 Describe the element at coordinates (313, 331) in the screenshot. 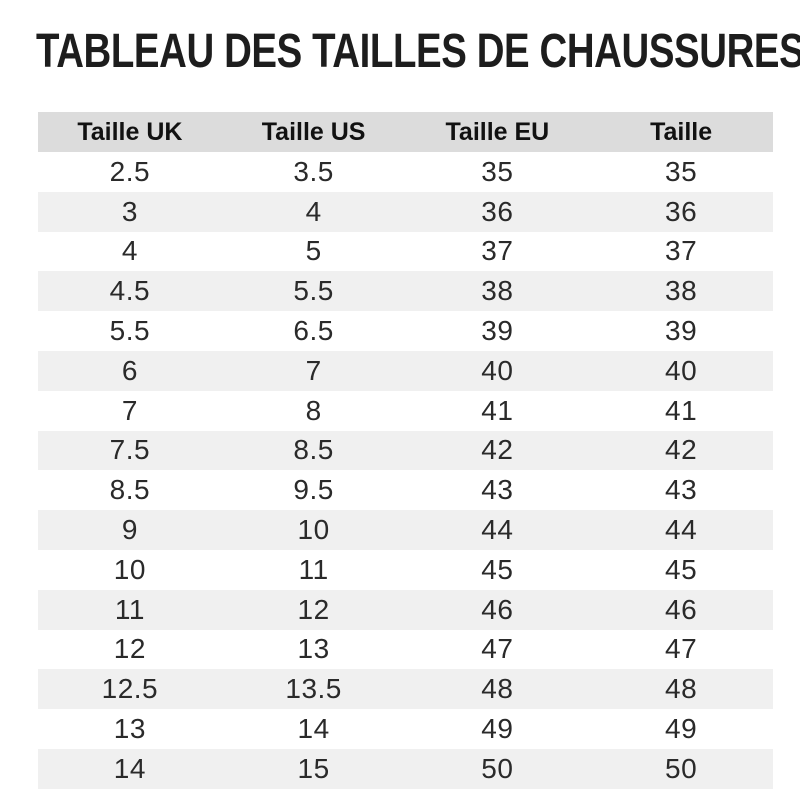

I see `table-cell: 6.5` at that location.